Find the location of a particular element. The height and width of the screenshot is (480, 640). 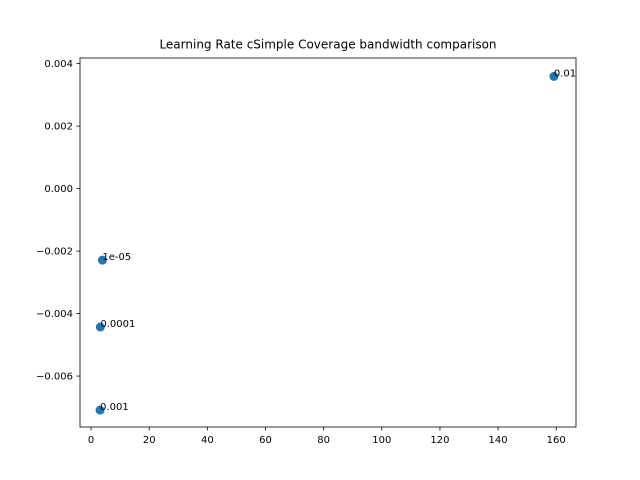

data-point-label: 1e-05 is located at coordinates (116, 257).